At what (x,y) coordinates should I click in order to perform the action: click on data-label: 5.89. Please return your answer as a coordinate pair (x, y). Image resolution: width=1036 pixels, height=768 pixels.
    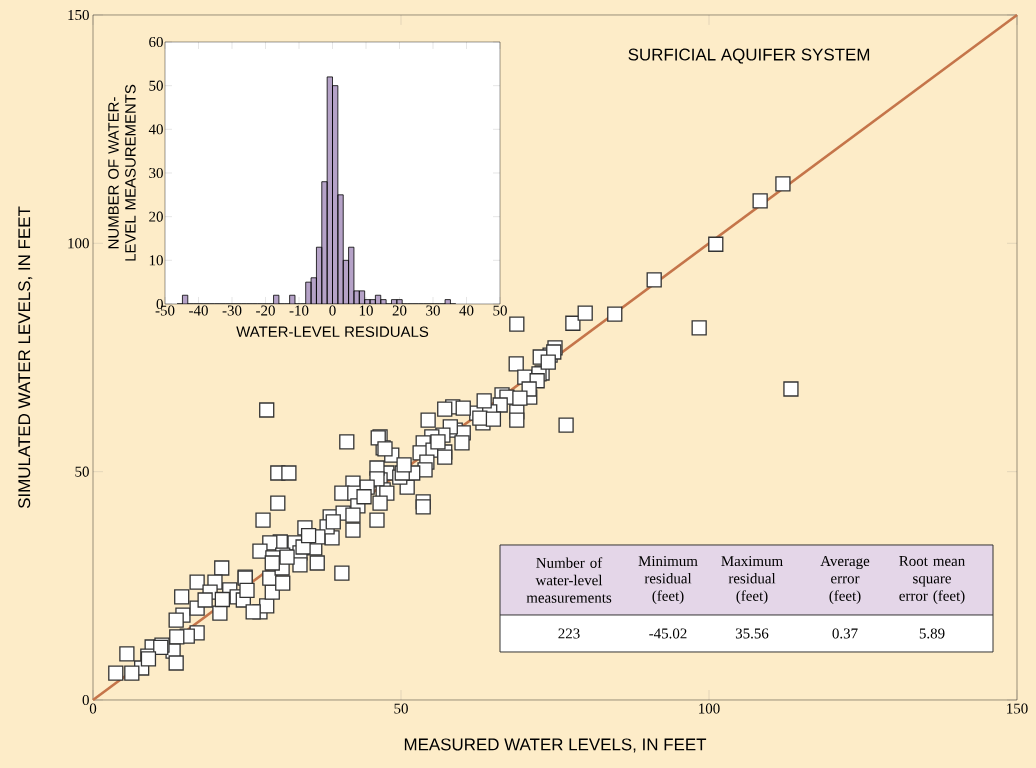
    Looking at the image, I should click on (932, 633).